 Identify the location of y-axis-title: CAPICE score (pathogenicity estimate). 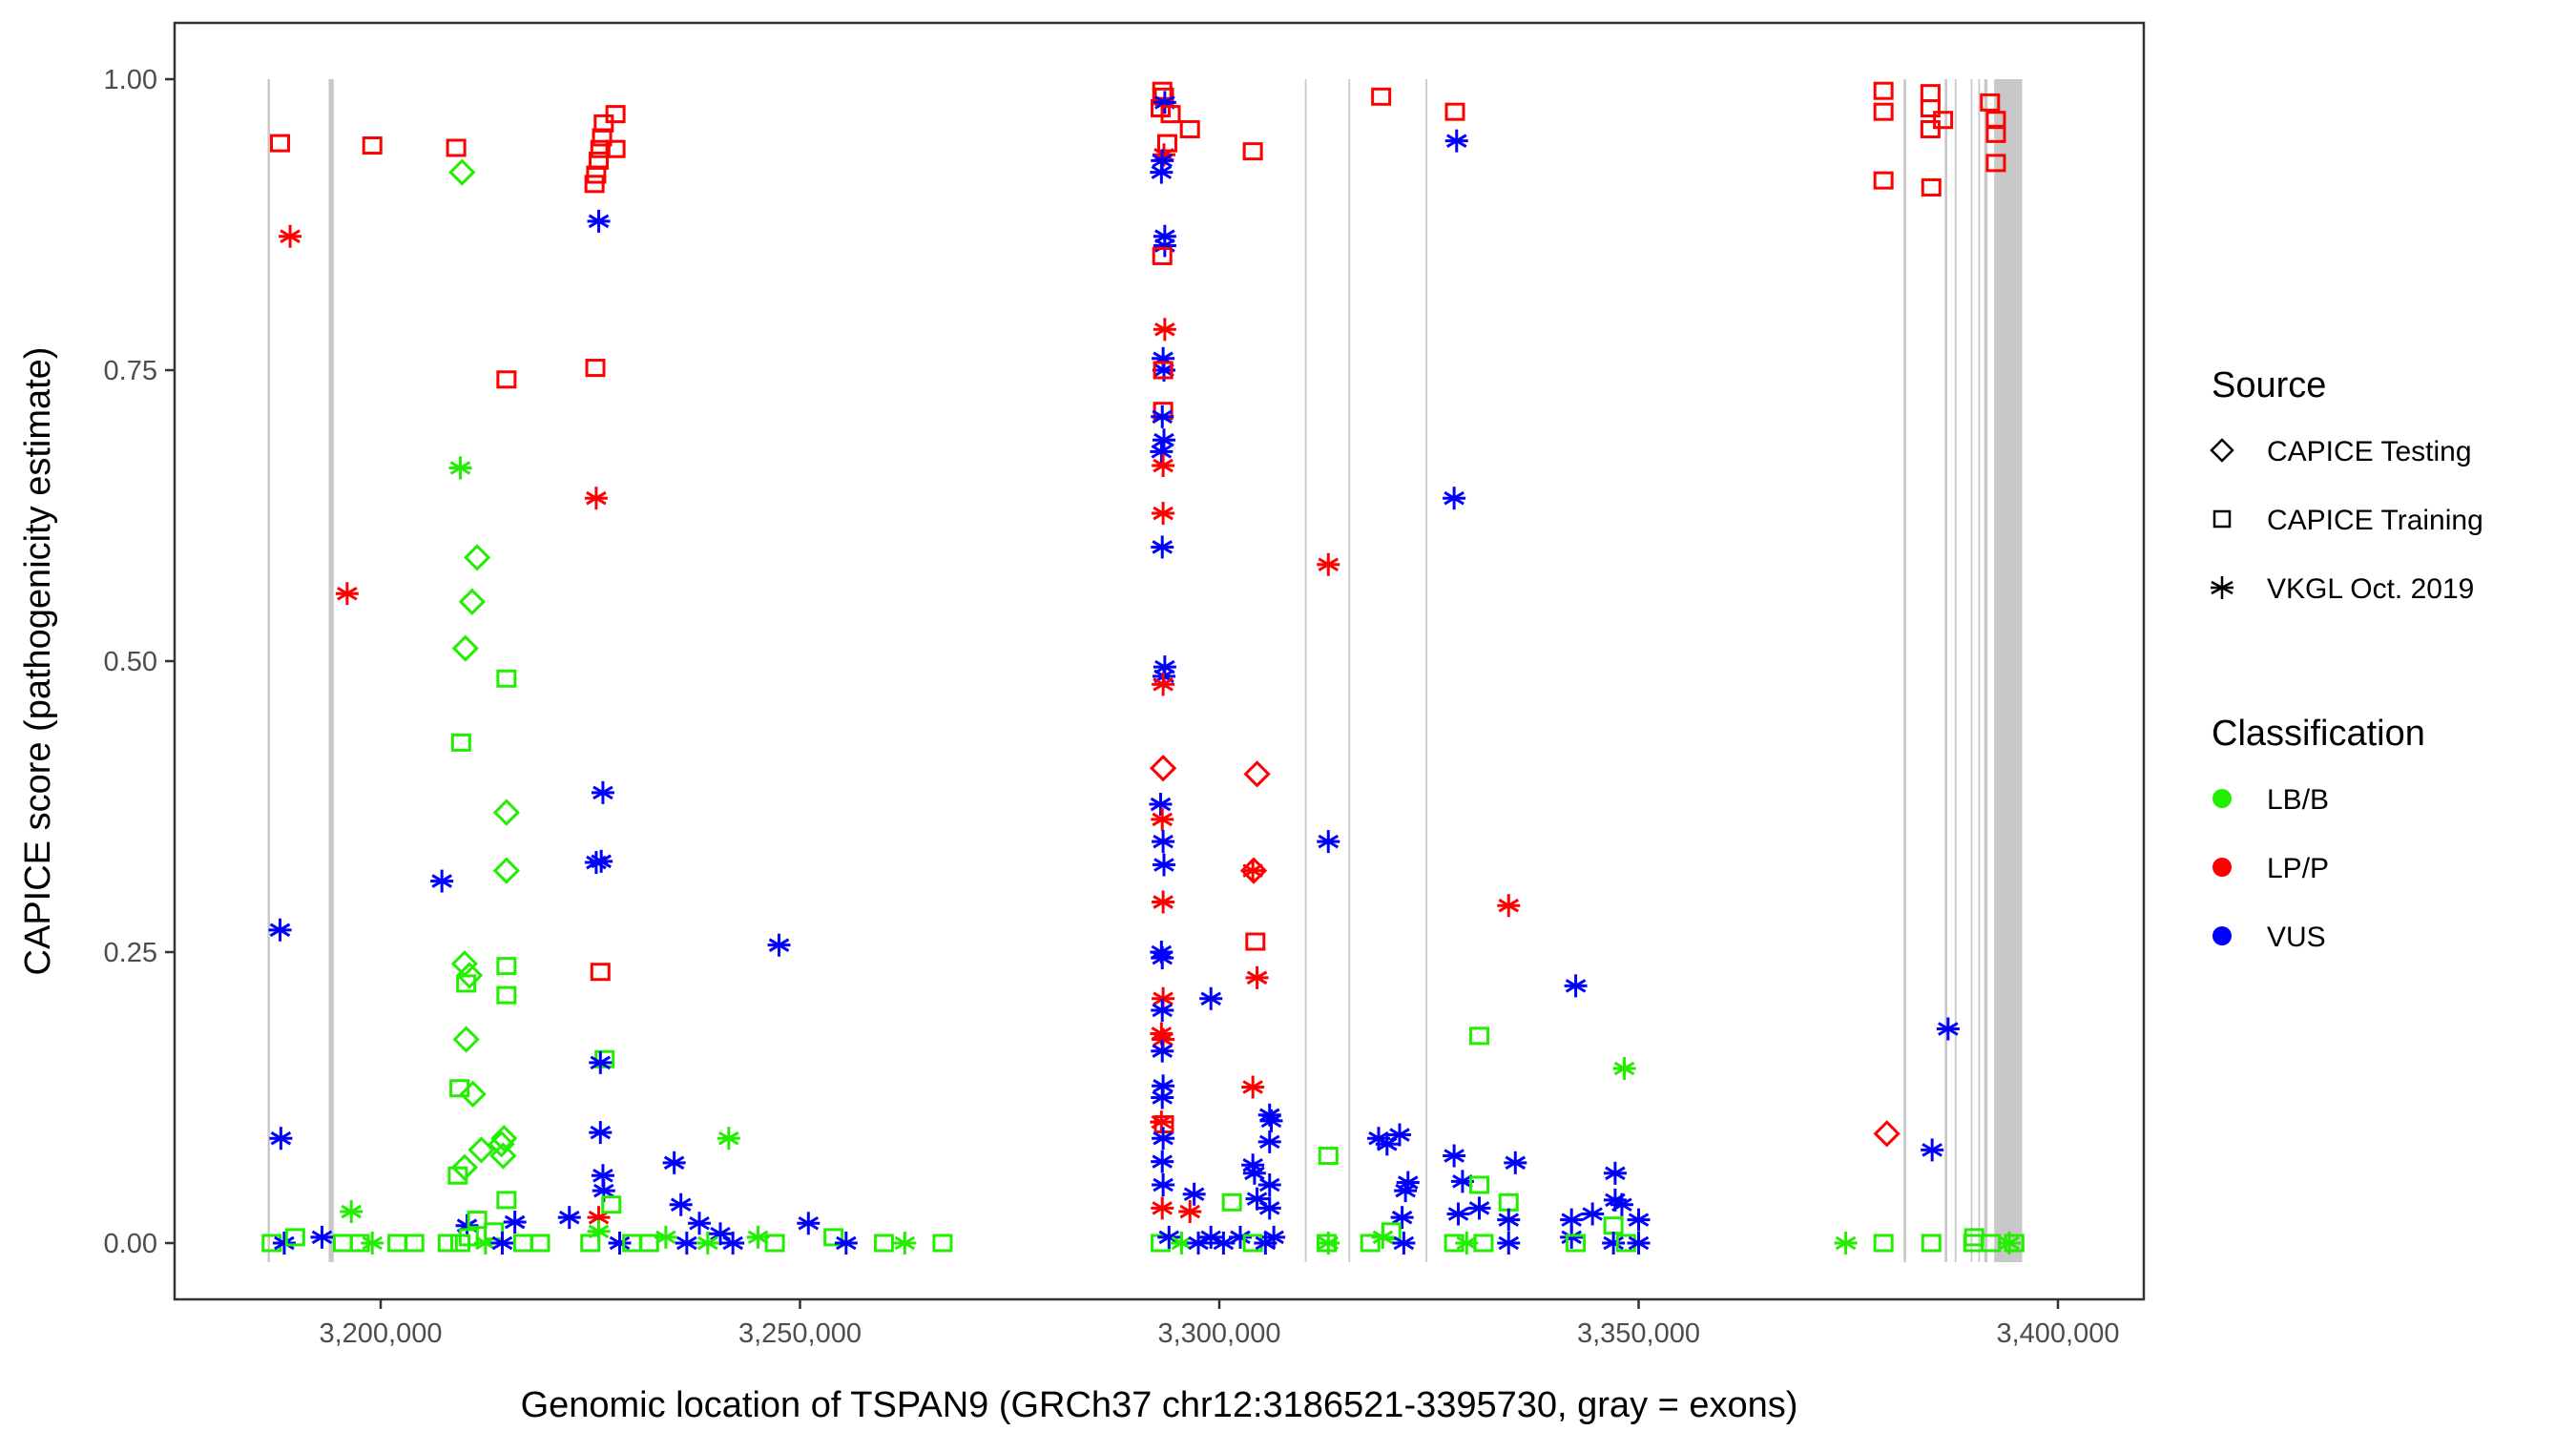
(38, 661).